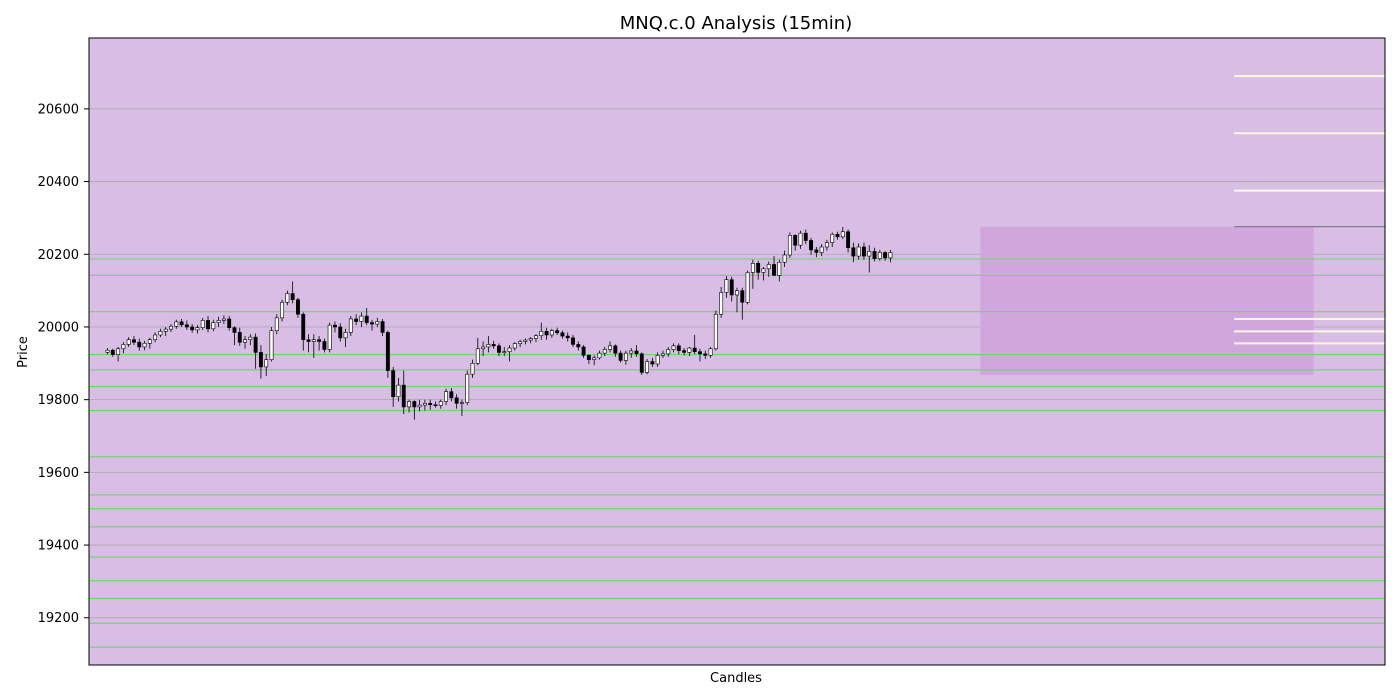 Image resolution: width=1400 pixels, height=700 pixels. Describe the element at coordinates (58, 546) in the screenshot. I see `y-tick-label: 19400` at that location.